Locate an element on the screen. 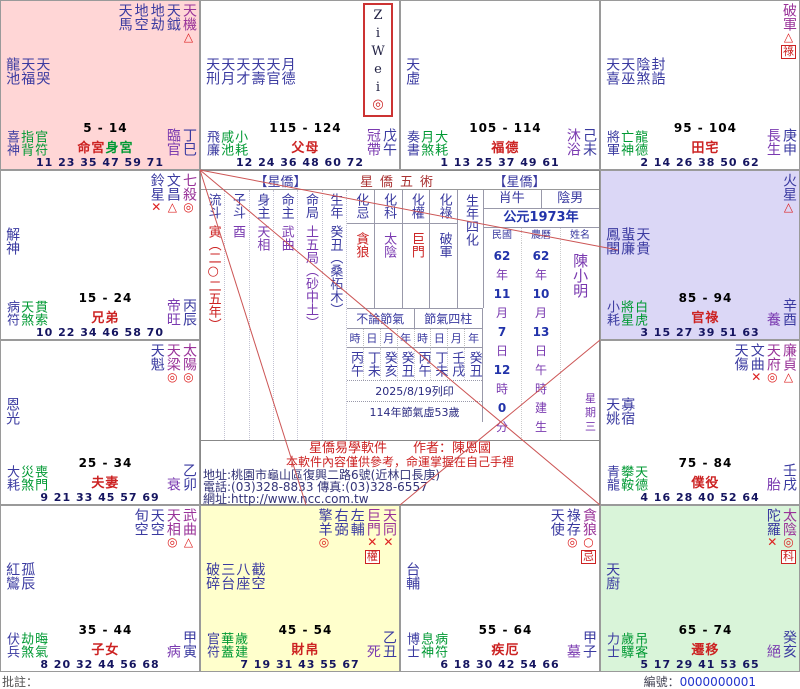  minor-star: 地劫 is located at coordinates (157, 17).